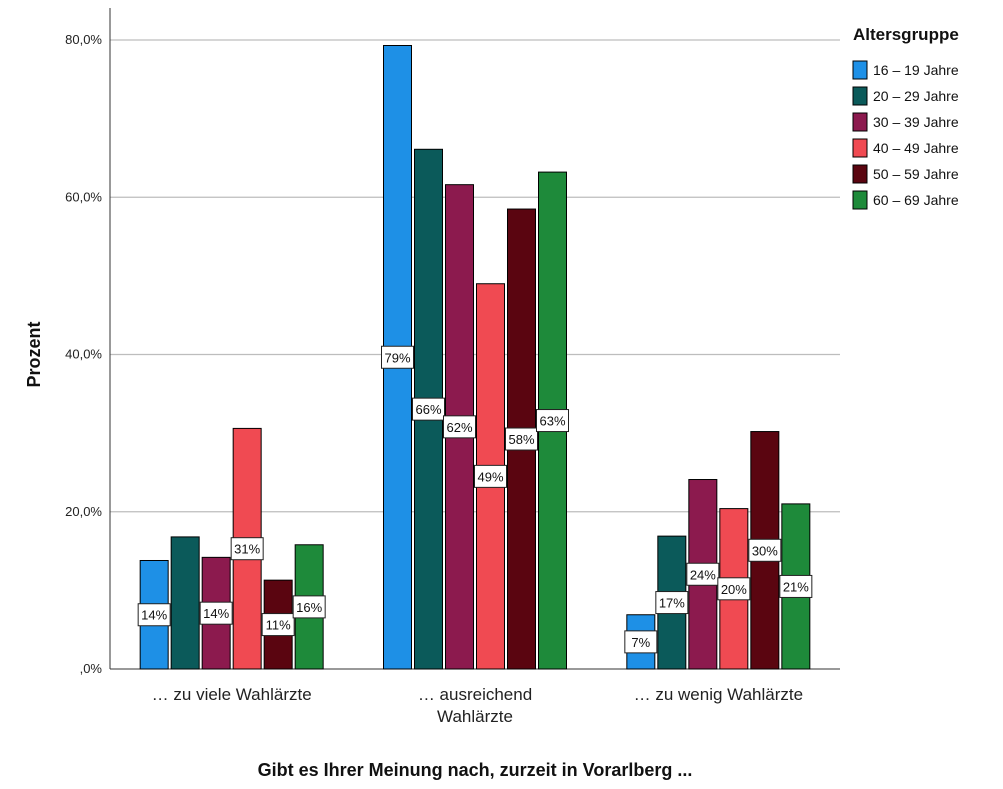 This screenshot has height=789, width=1003. I want to click on data-label: 79%, so click(397, 357).